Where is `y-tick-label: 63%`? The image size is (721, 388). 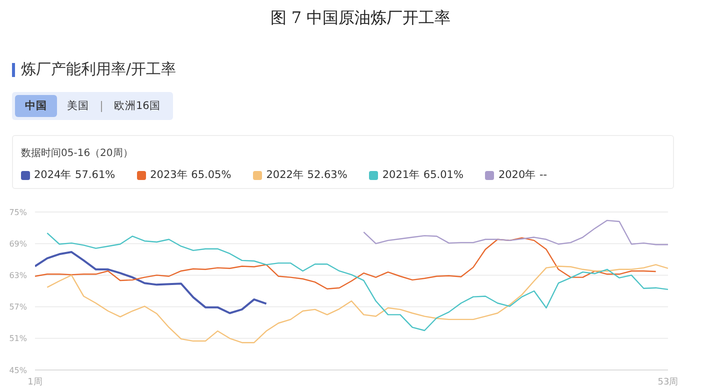 y-tick-label: 63% is located at coordinates (18, 275).